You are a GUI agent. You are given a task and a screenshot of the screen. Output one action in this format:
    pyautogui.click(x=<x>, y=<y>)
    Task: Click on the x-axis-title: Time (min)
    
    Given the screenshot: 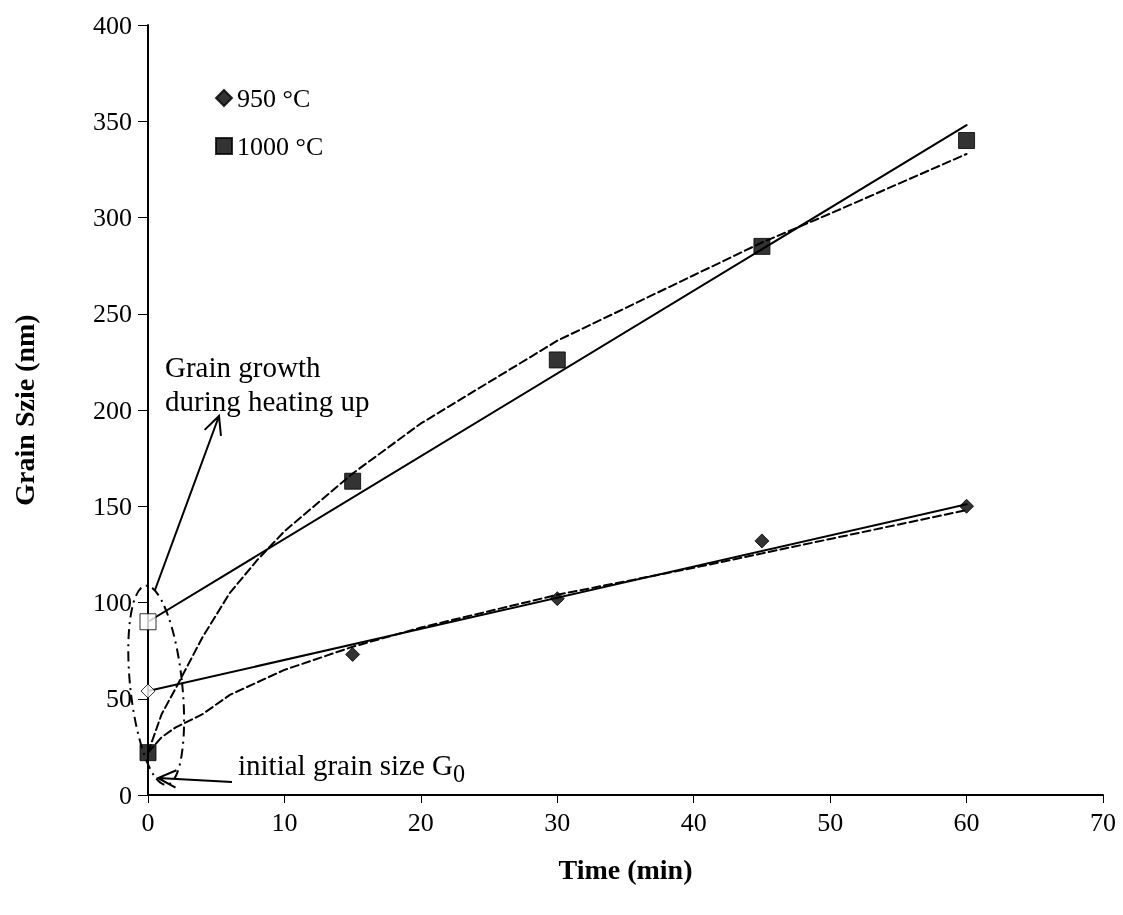 What is the action you would take?
    pyautogui.click(x=625, y=869)
    